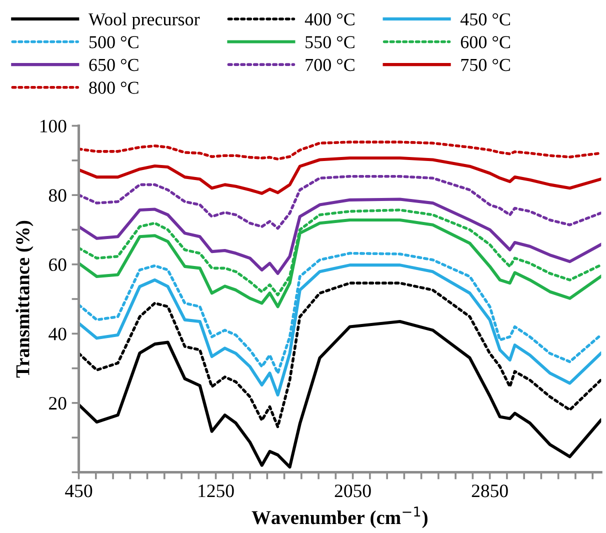 This screenshot has height=533, width=606. What do you see at coordinates (113, 88) in the screenshot?
I see `legend-label: 800 °C` at bounding box center [113, 88].